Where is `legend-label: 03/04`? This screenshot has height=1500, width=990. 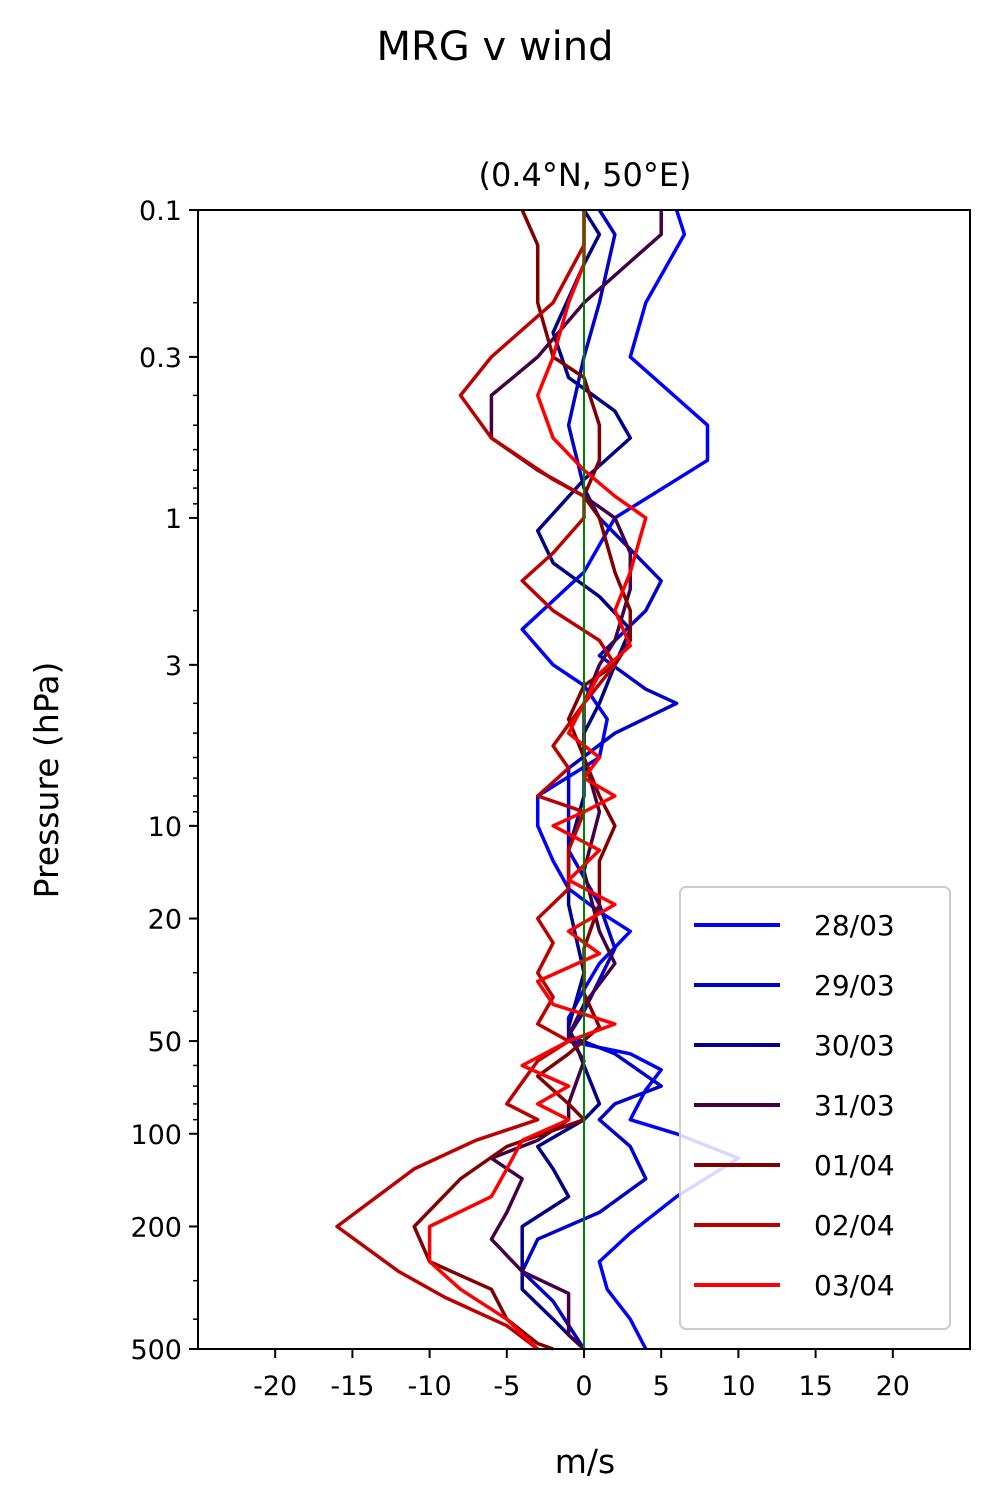
legend-label: 03/04 is located at coordinates (854, 1285).